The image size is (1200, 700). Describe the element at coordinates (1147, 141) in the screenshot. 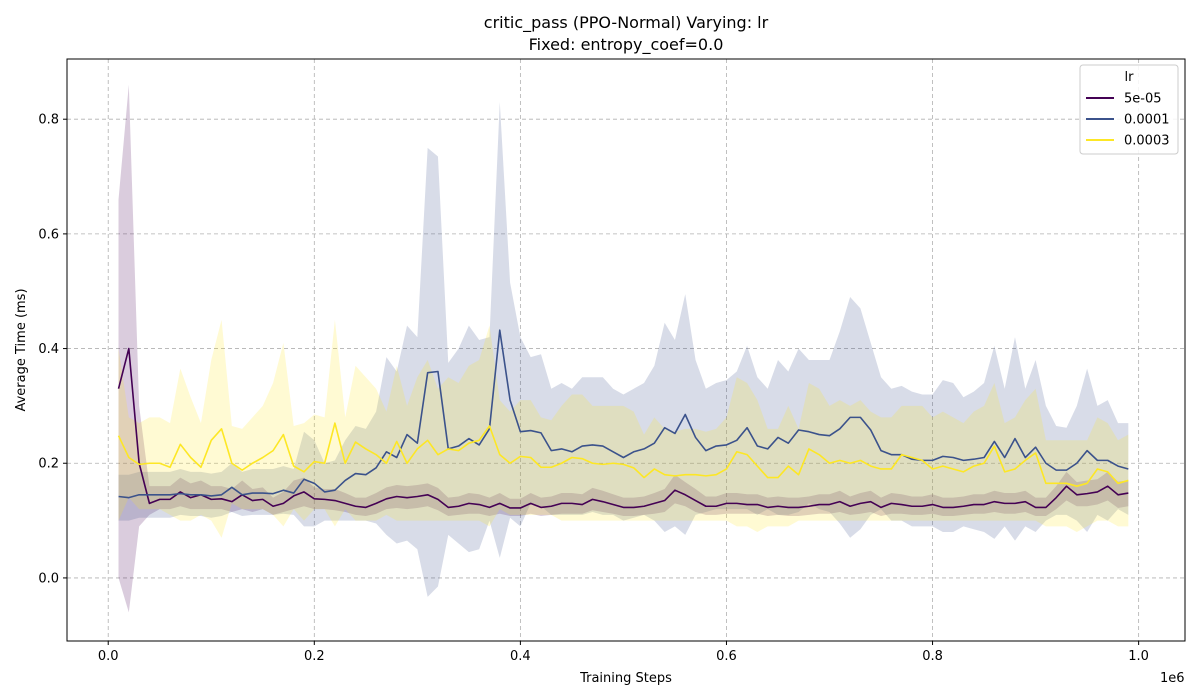

I see `legend-label-0-0003: 0.0003` at that location.